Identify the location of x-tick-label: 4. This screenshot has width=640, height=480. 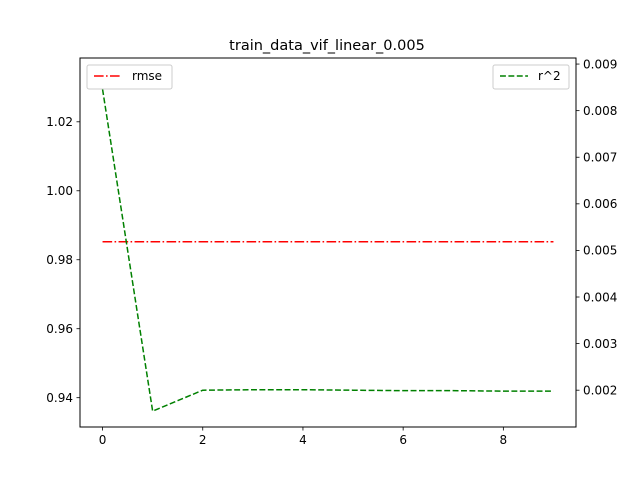
(303, 440).